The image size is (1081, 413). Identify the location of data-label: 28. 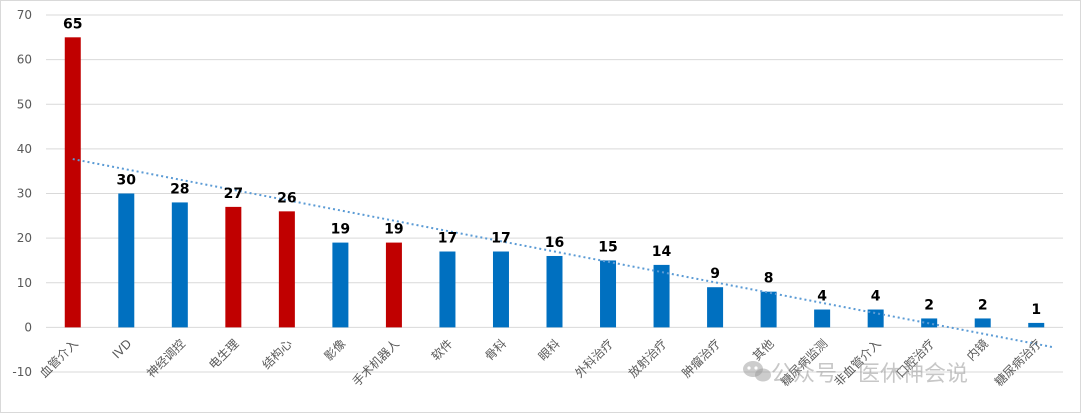
(179, 189).